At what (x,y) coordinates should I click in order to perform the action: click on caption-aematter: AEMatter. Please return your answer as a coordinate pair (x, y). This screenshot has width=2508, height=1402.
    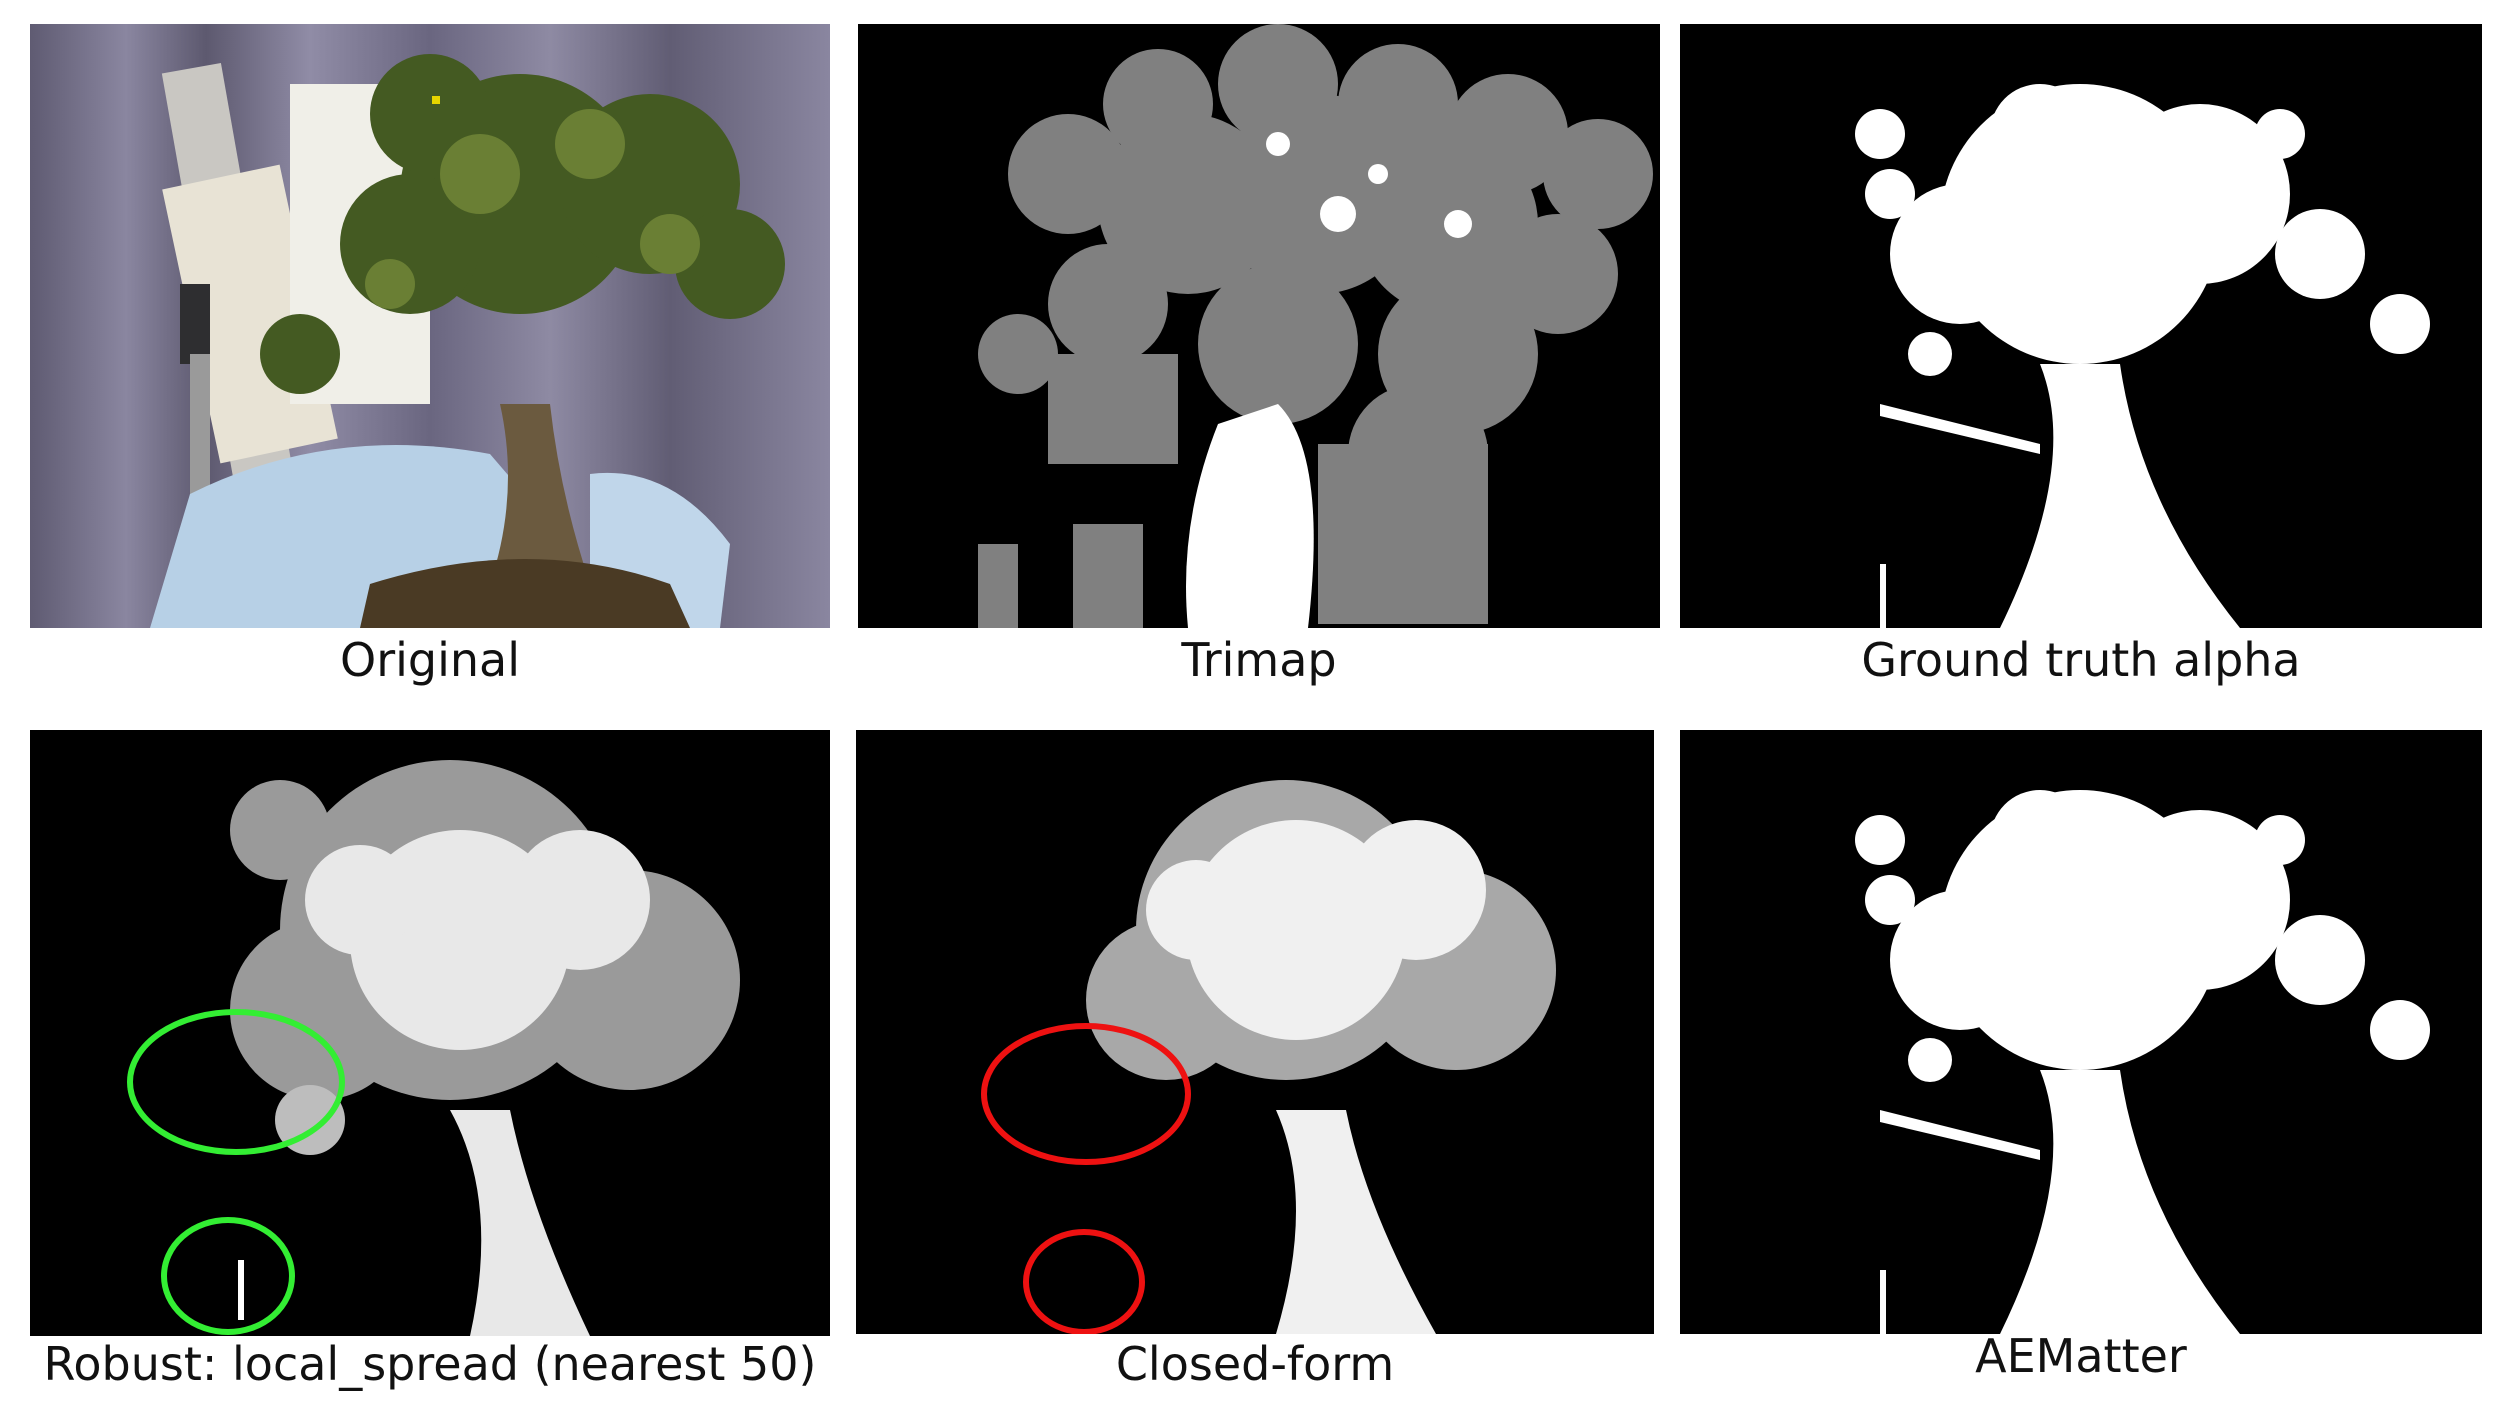
    Looking at the image, I should click on (2081, 1356).